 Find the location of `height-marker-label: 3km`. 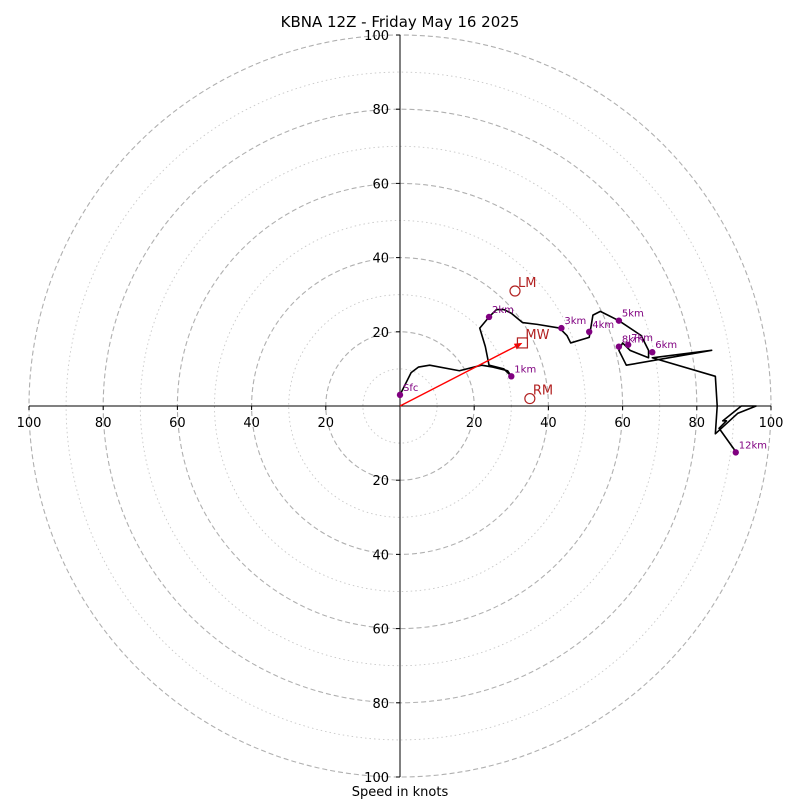

height-marker-label: 3km is located at coordinates (575, 321).